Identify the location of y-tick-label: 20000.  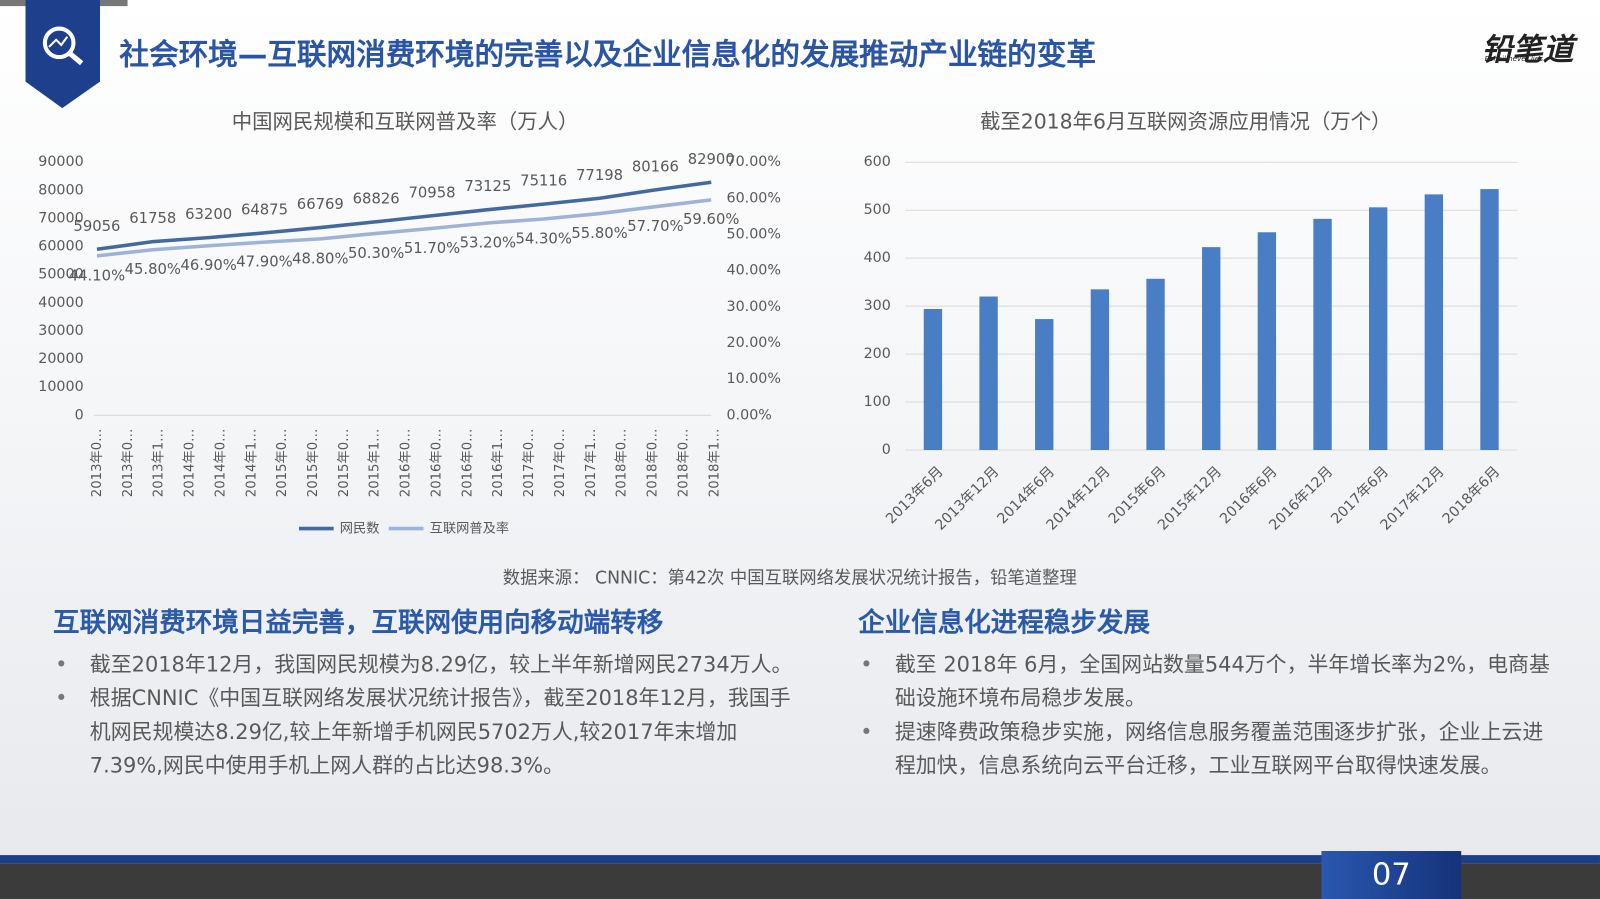
(60, 359).